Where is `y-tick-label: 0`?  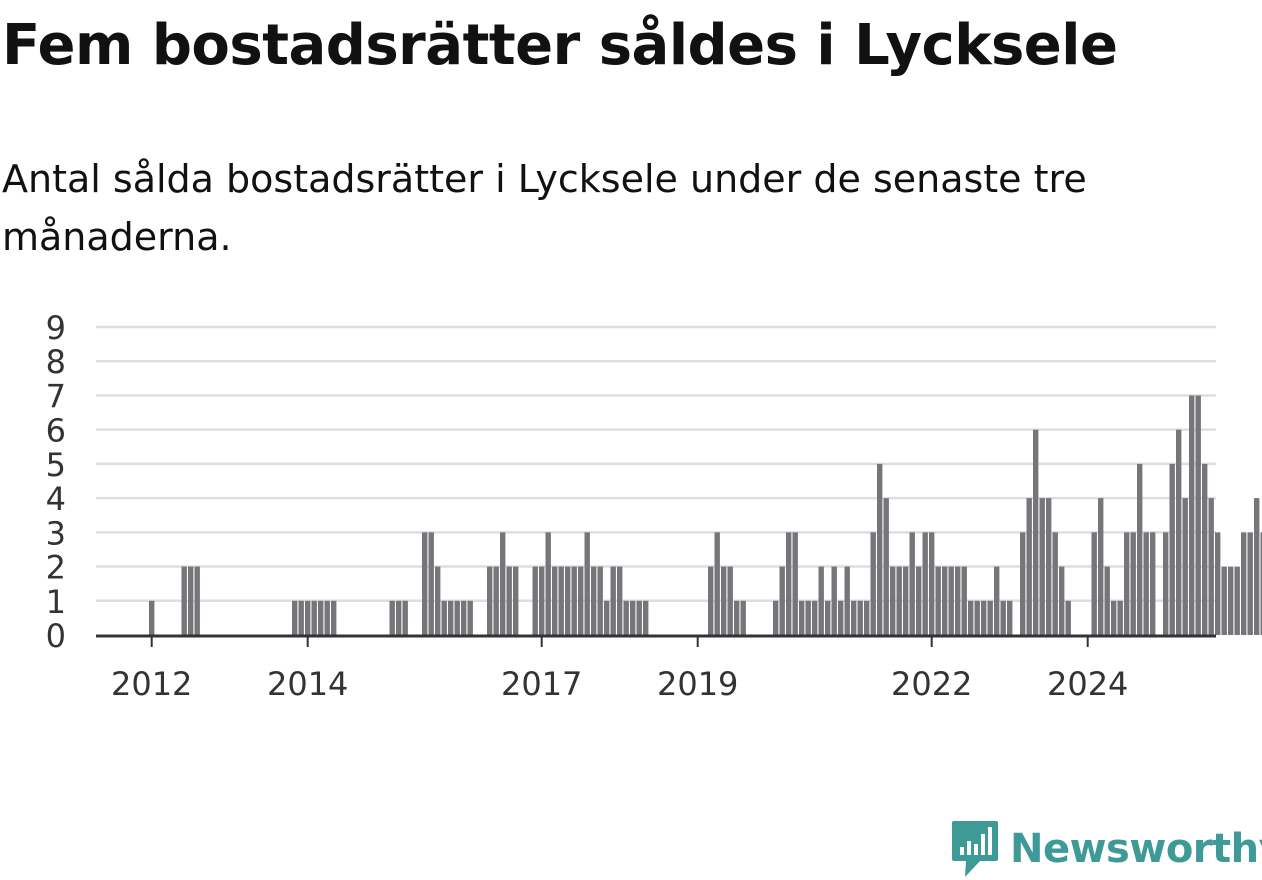
y-tick-label: 0 is located at coordinates (56, 636).